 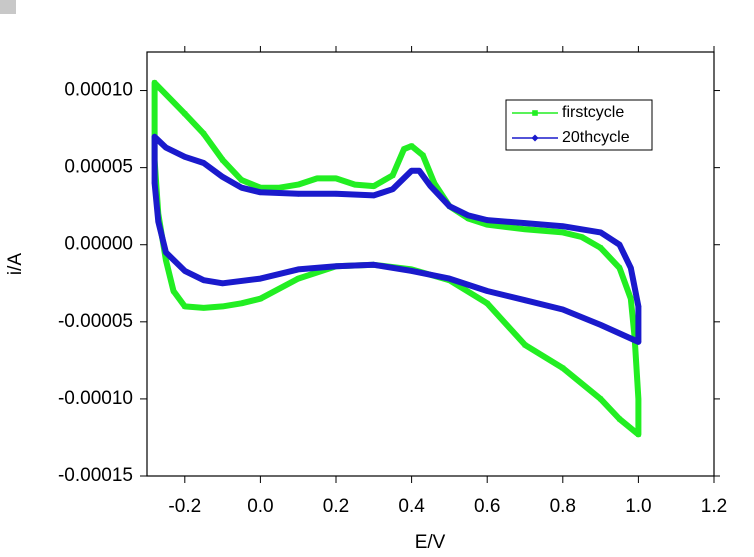 What do you see at coordinates (95, 475) in the screenshot?
I see `y-tick-label: -0.00015` at bounding box center [95, 475].